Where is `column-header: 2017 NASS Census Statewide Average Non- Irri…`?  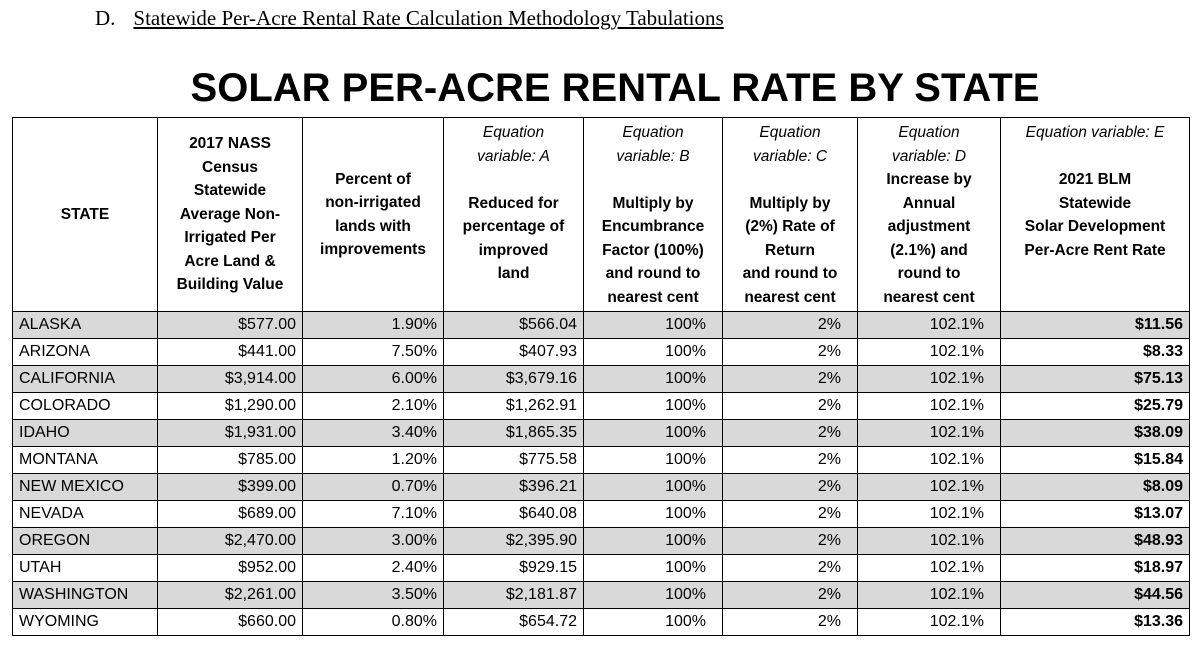 column-header: 2017 NASS Census Statewide Average Non- Irri… is located at coordinates (230, 214).